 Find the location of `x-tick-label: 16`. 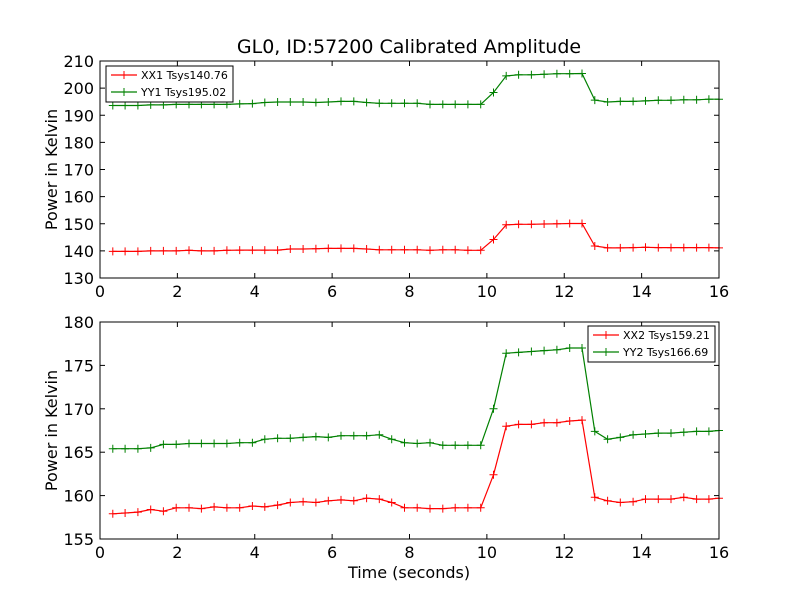

x-tick-label: 16 is located at coordinates (719, 291).